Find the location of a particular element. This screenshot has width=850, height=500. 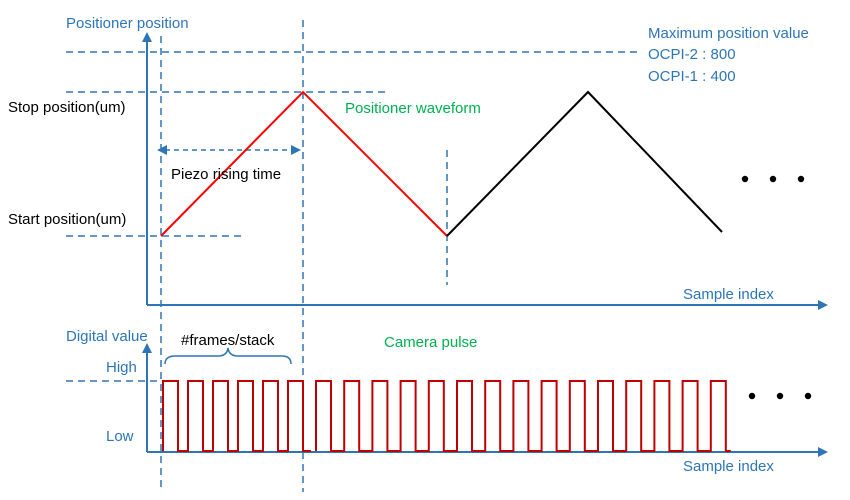

camera-pulse-train-first-stack is located at coordinates (236, 416).